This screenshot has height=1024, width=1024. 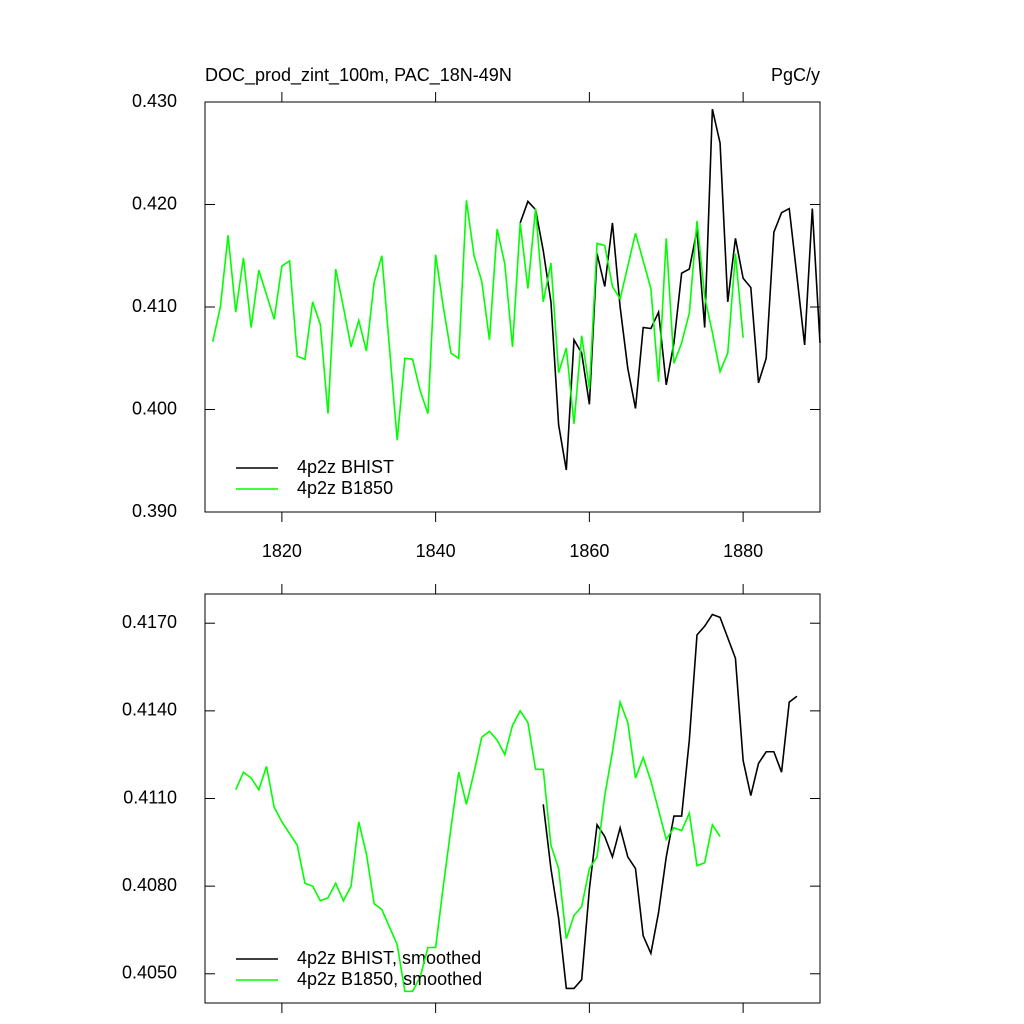 I want to click on y-tick-label: 0.4080, so click(x=149, y=885).